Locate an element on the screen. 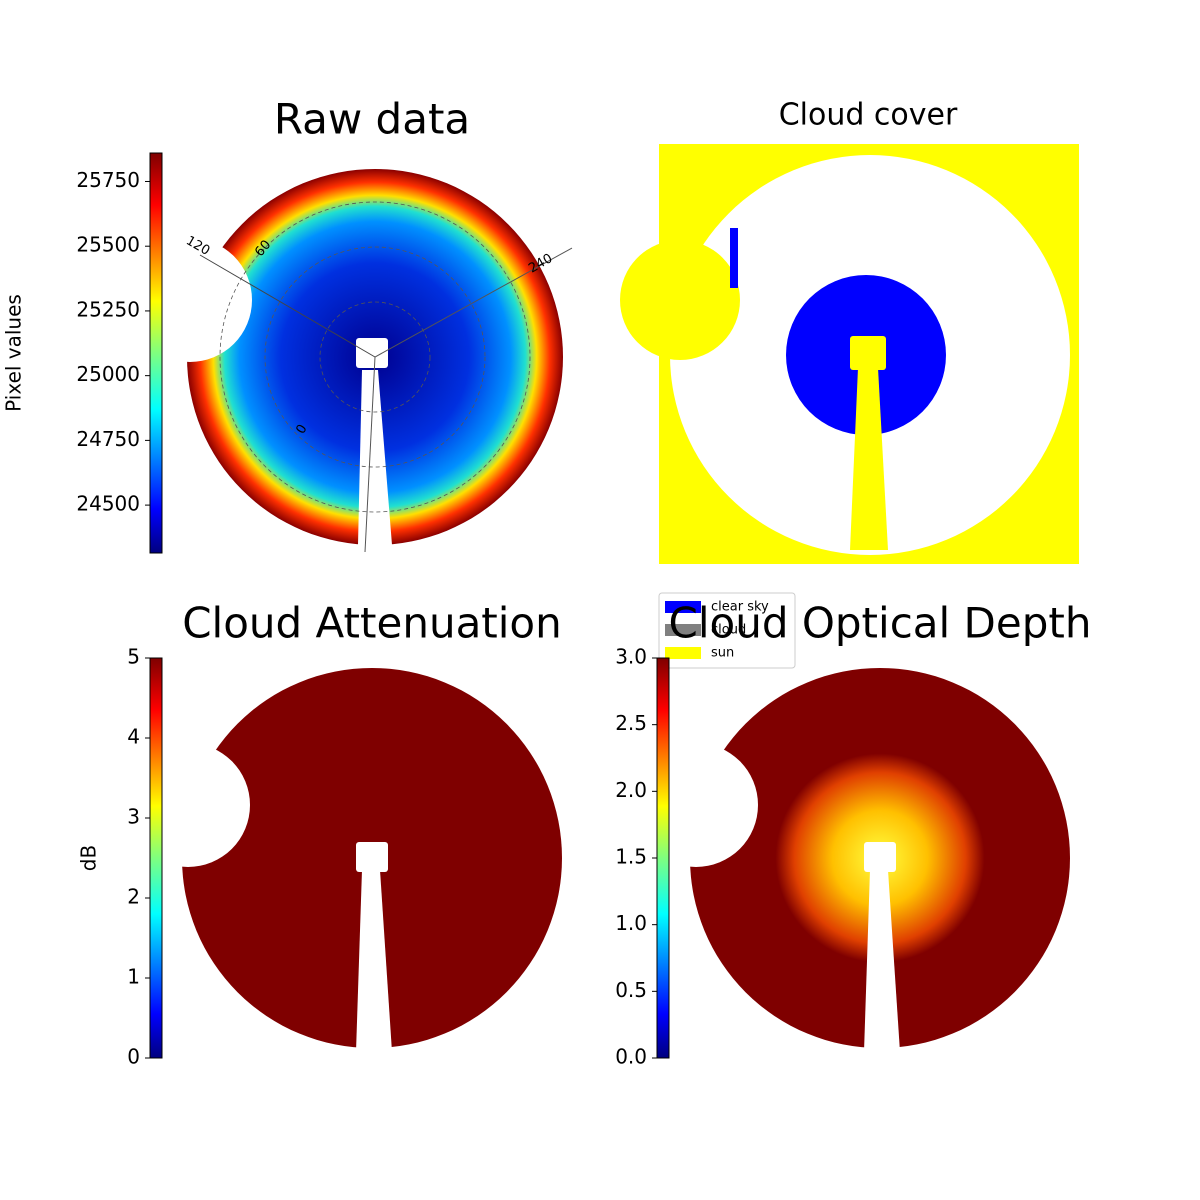 Image resolution: width=1200 pixels, height=1200 pixels. colorbar-label: Pixel values is located at coordinates (14, 353).